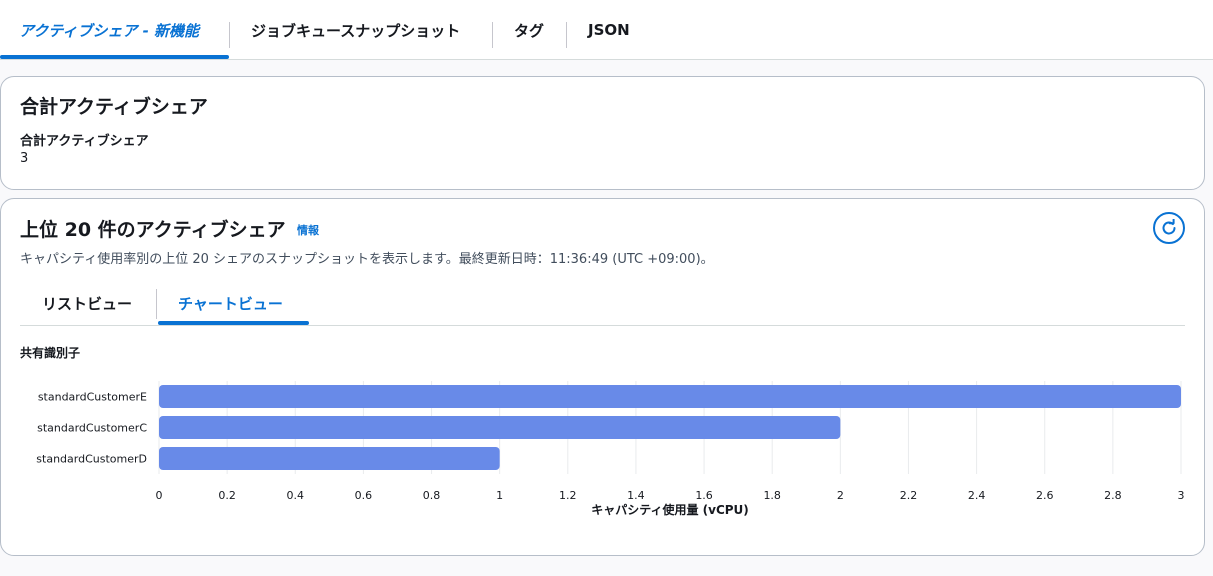 Image resolution: width=1213 pixels, height=576 pixels. What do you see at coordinates (356, 30) in the screenshot?
I see `tab-job-queue-snapshot: ジョブキュースナップショット` at bounding box center [356, 30].